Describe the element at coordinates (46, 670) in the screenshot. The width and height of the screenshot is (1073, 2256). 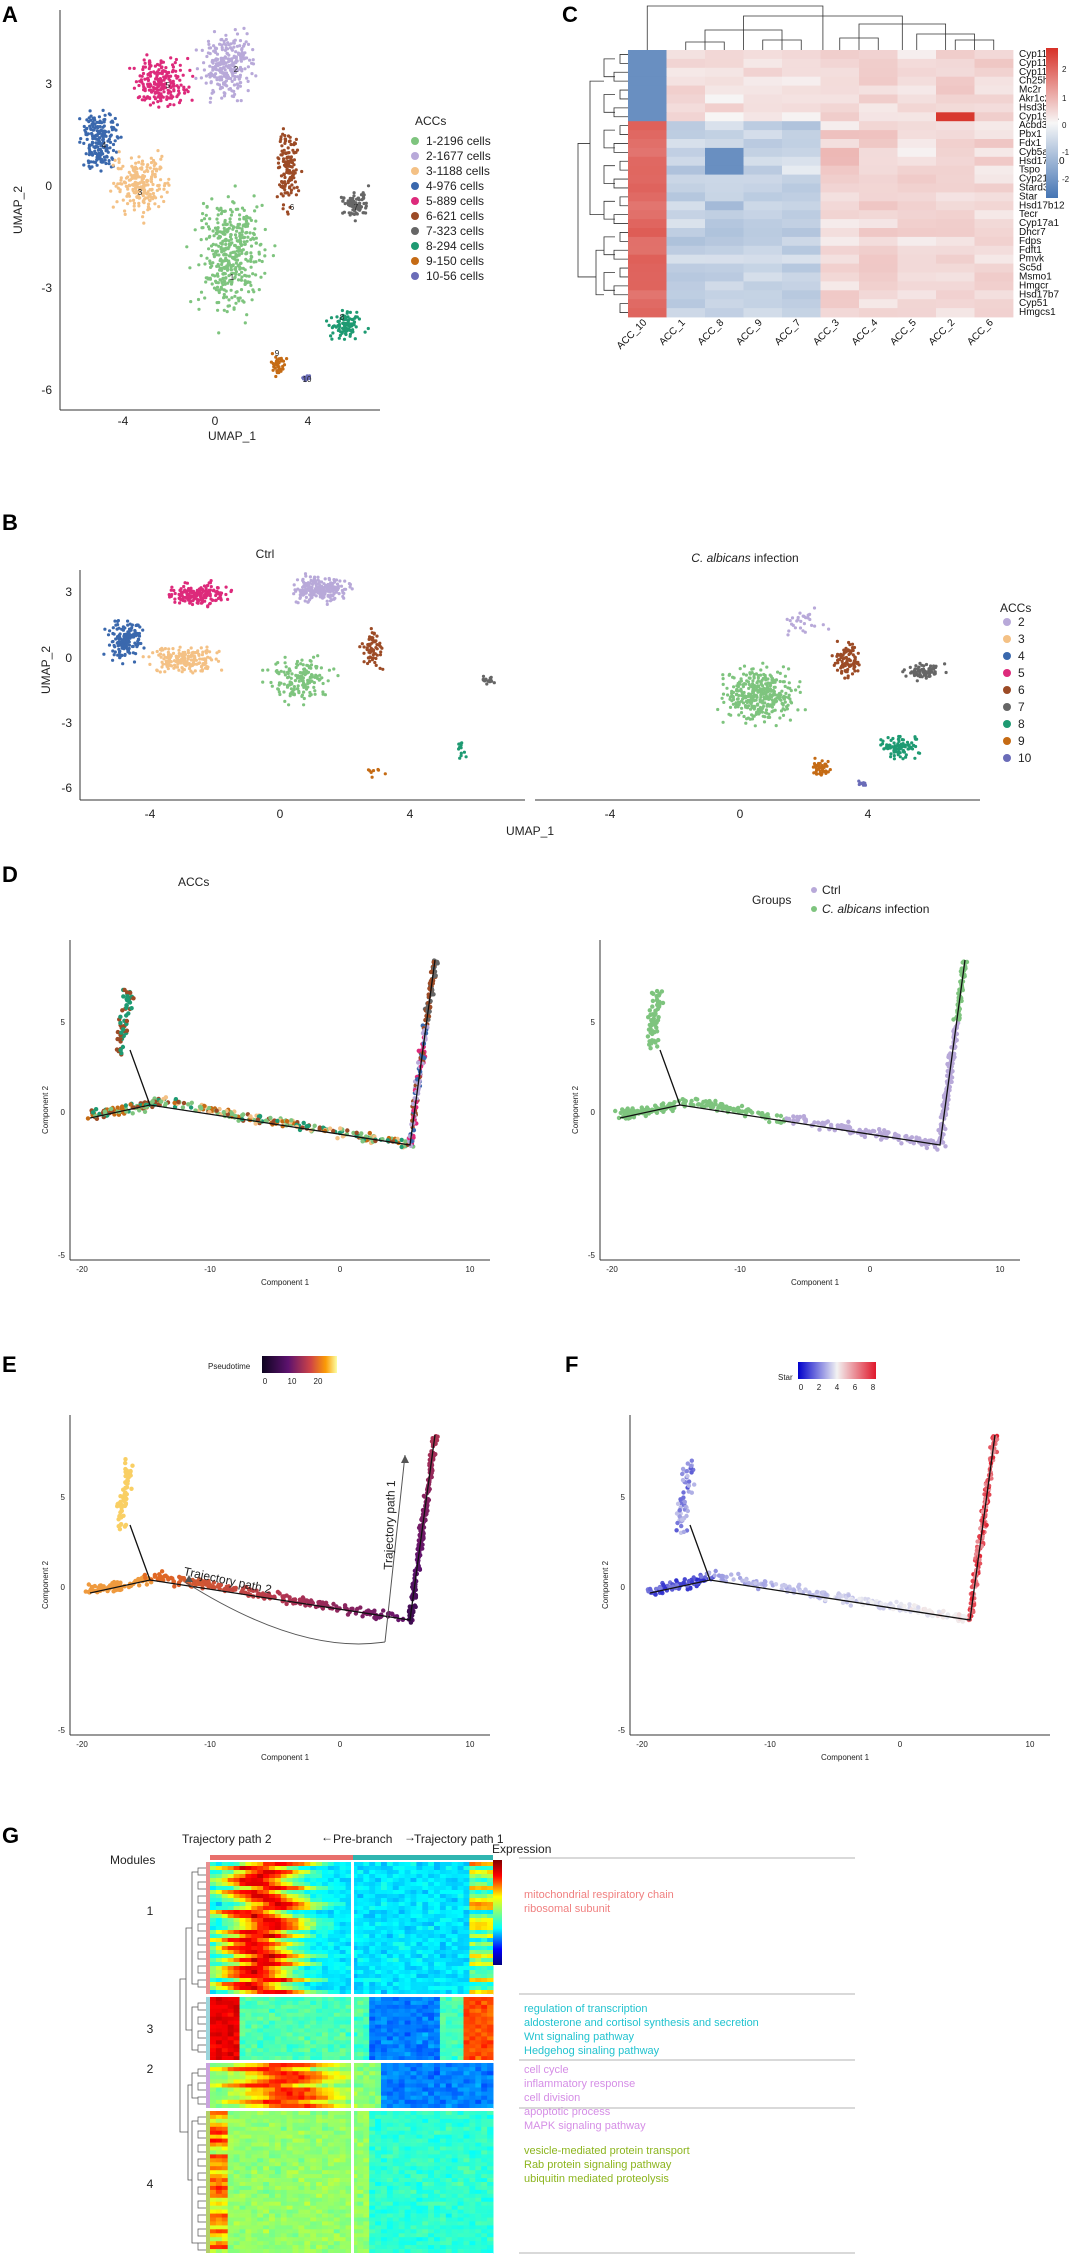
I see `panel-b-ylabel: UMAP_2` at that location.